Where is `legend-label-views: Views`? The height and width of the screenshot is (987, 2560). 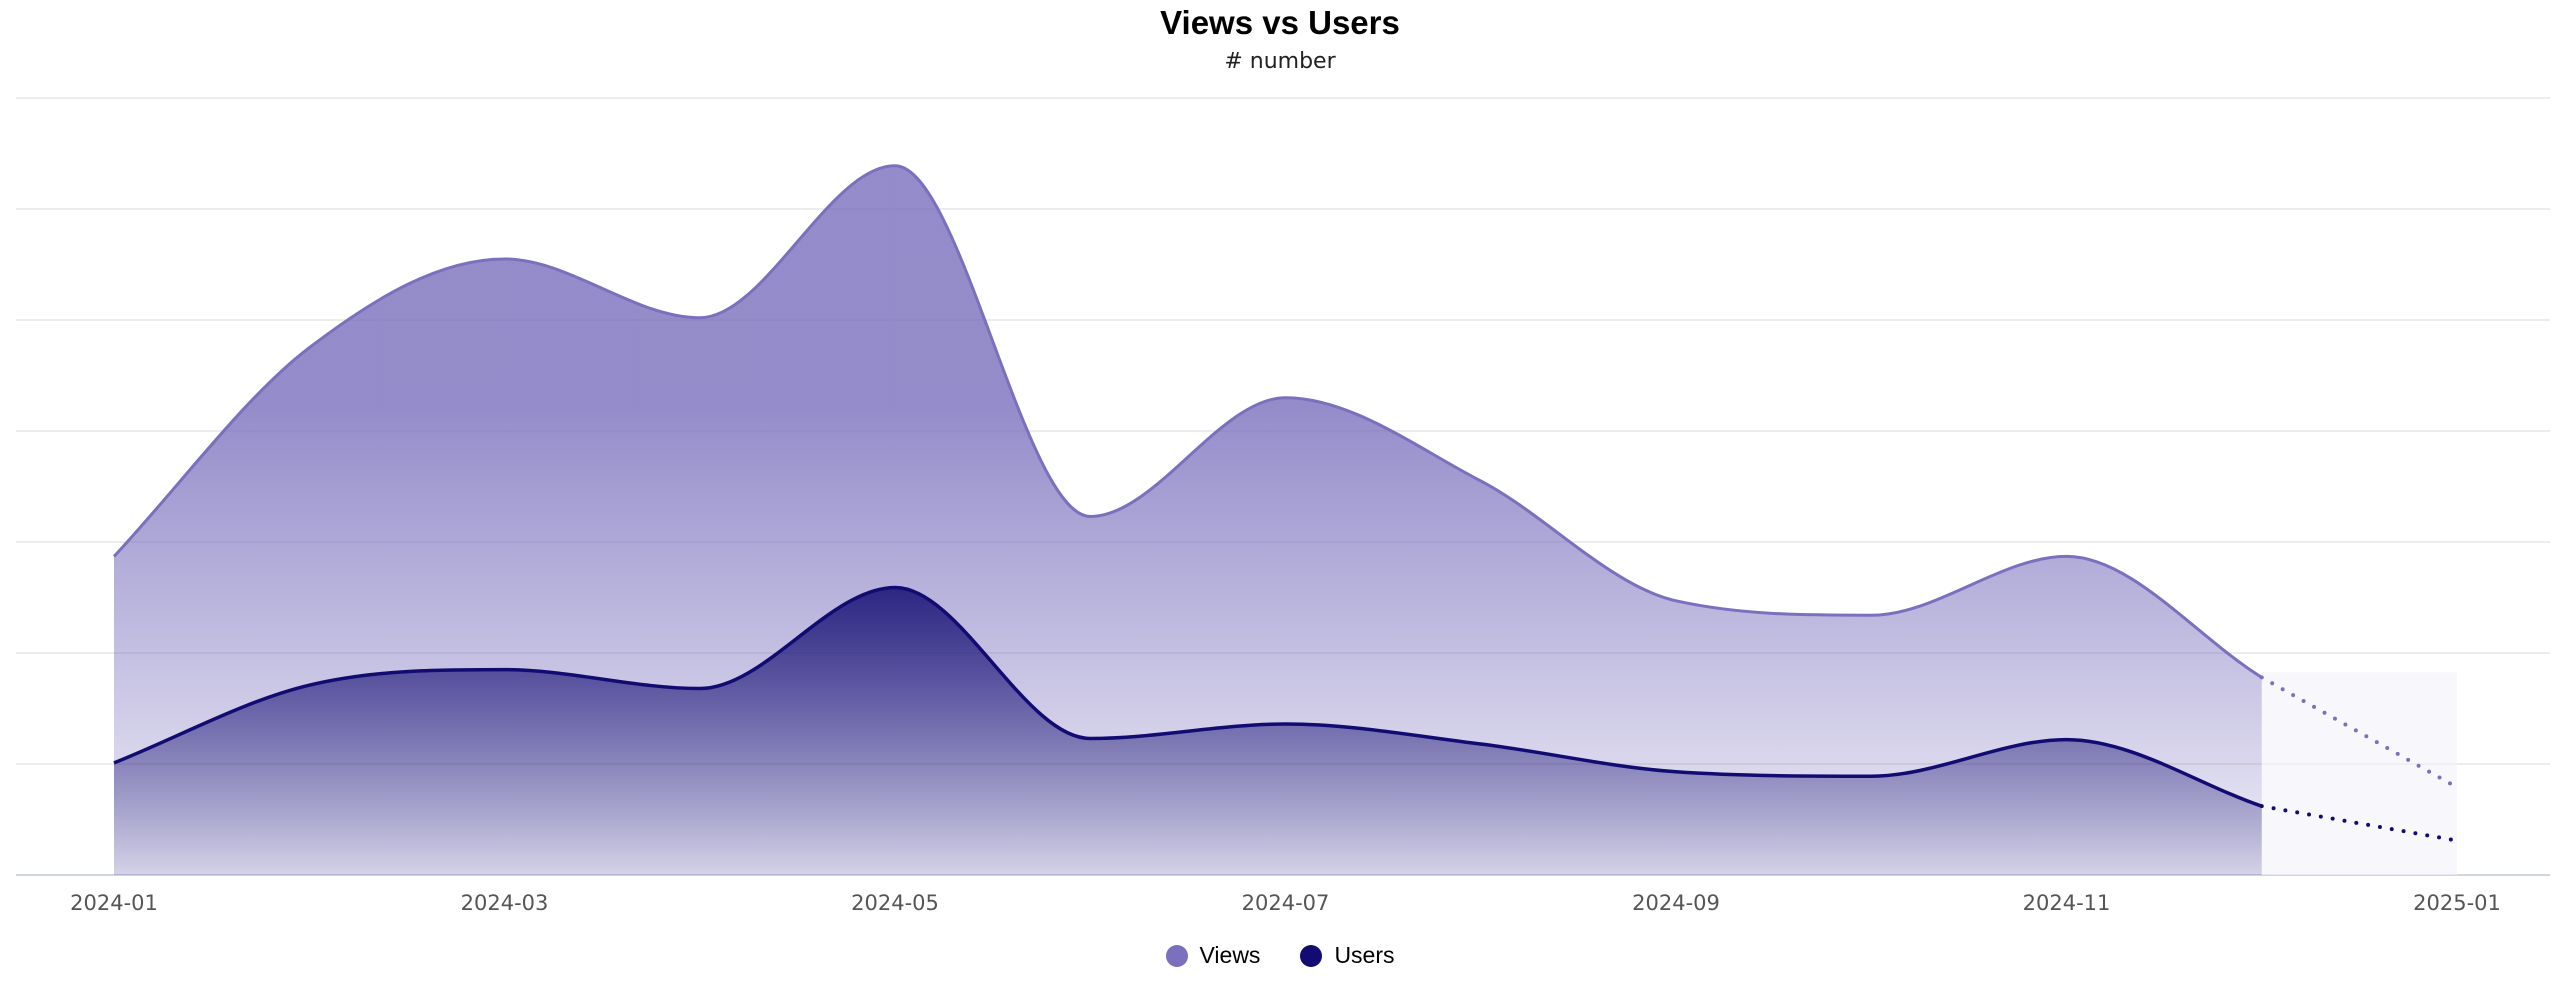 legend-label-views: Views is located at coordinates (1230, 955).